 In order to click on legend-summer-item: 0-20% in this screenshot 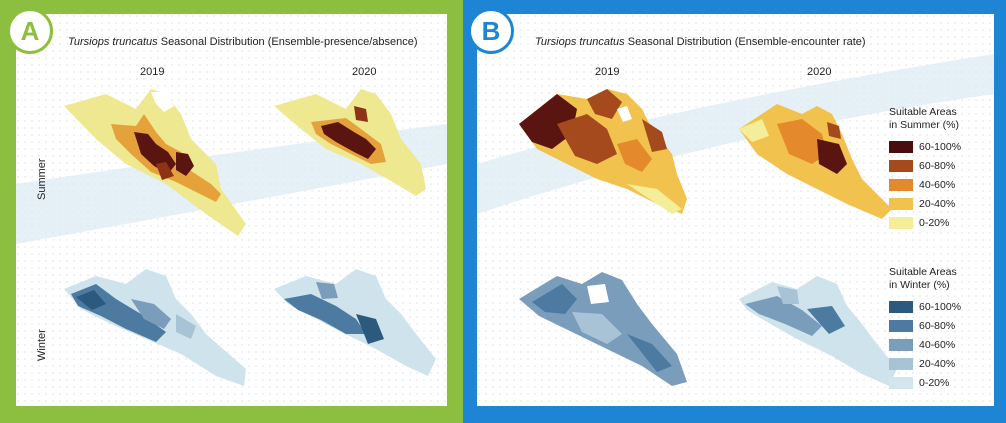, I will do `click(925, 222)`.